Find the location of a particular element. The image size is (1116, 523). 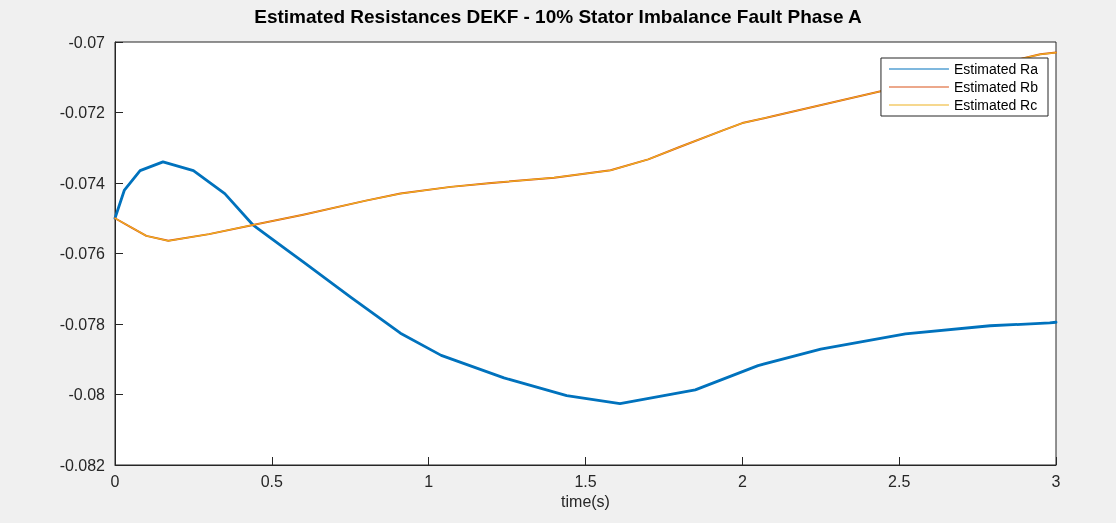

x-tick-label: 1.5 is located at coordinates (585, 481).